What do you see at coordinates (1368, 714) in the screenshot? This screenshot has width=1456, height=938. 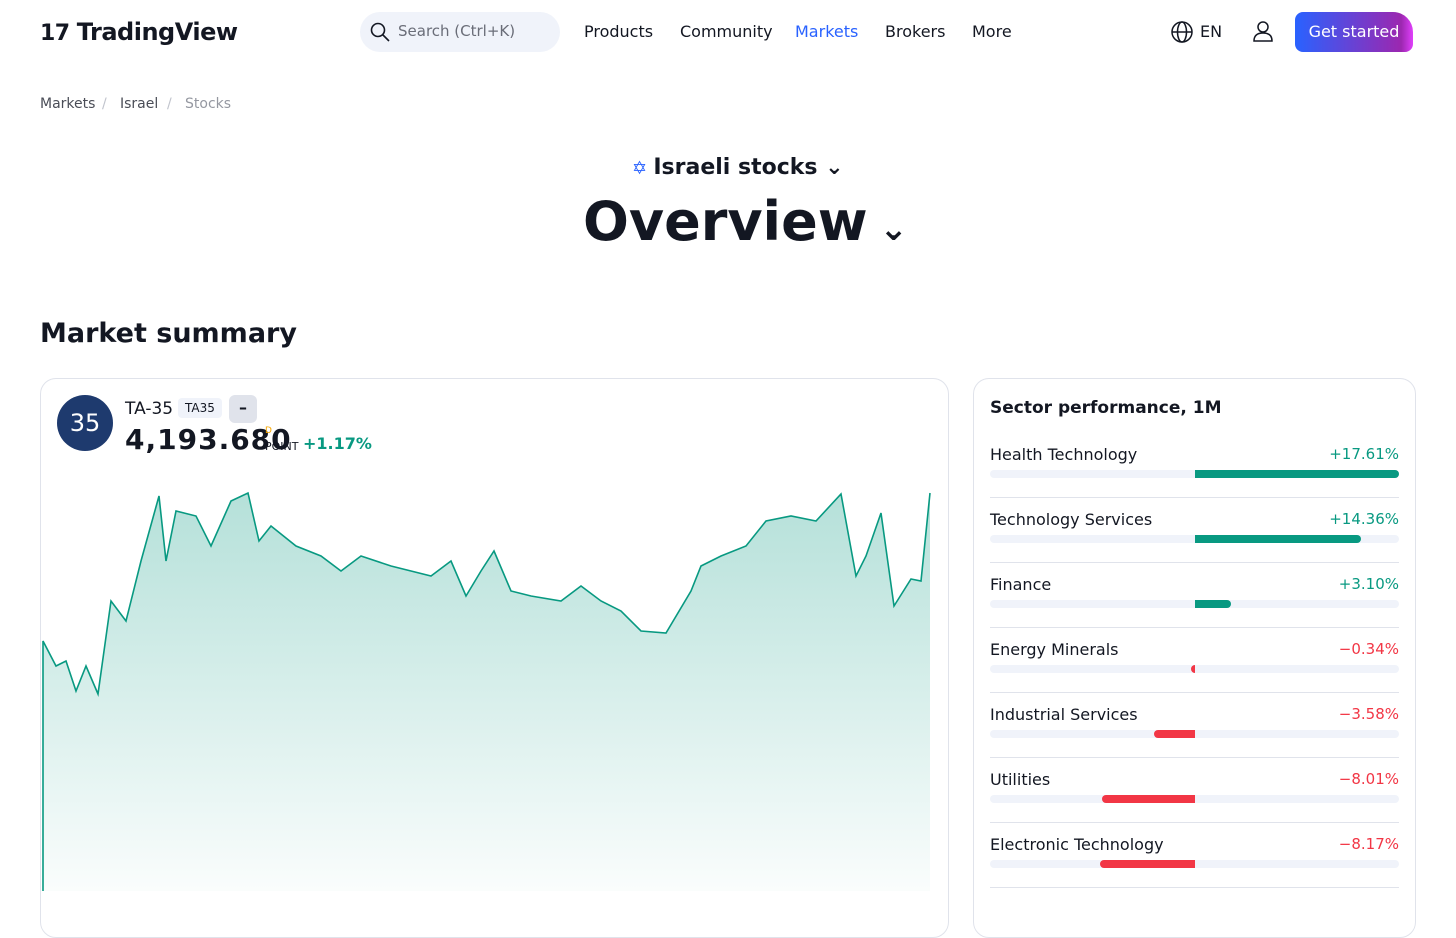 I see `sector-change: −3.58%` at bounding box center [1368, 714].